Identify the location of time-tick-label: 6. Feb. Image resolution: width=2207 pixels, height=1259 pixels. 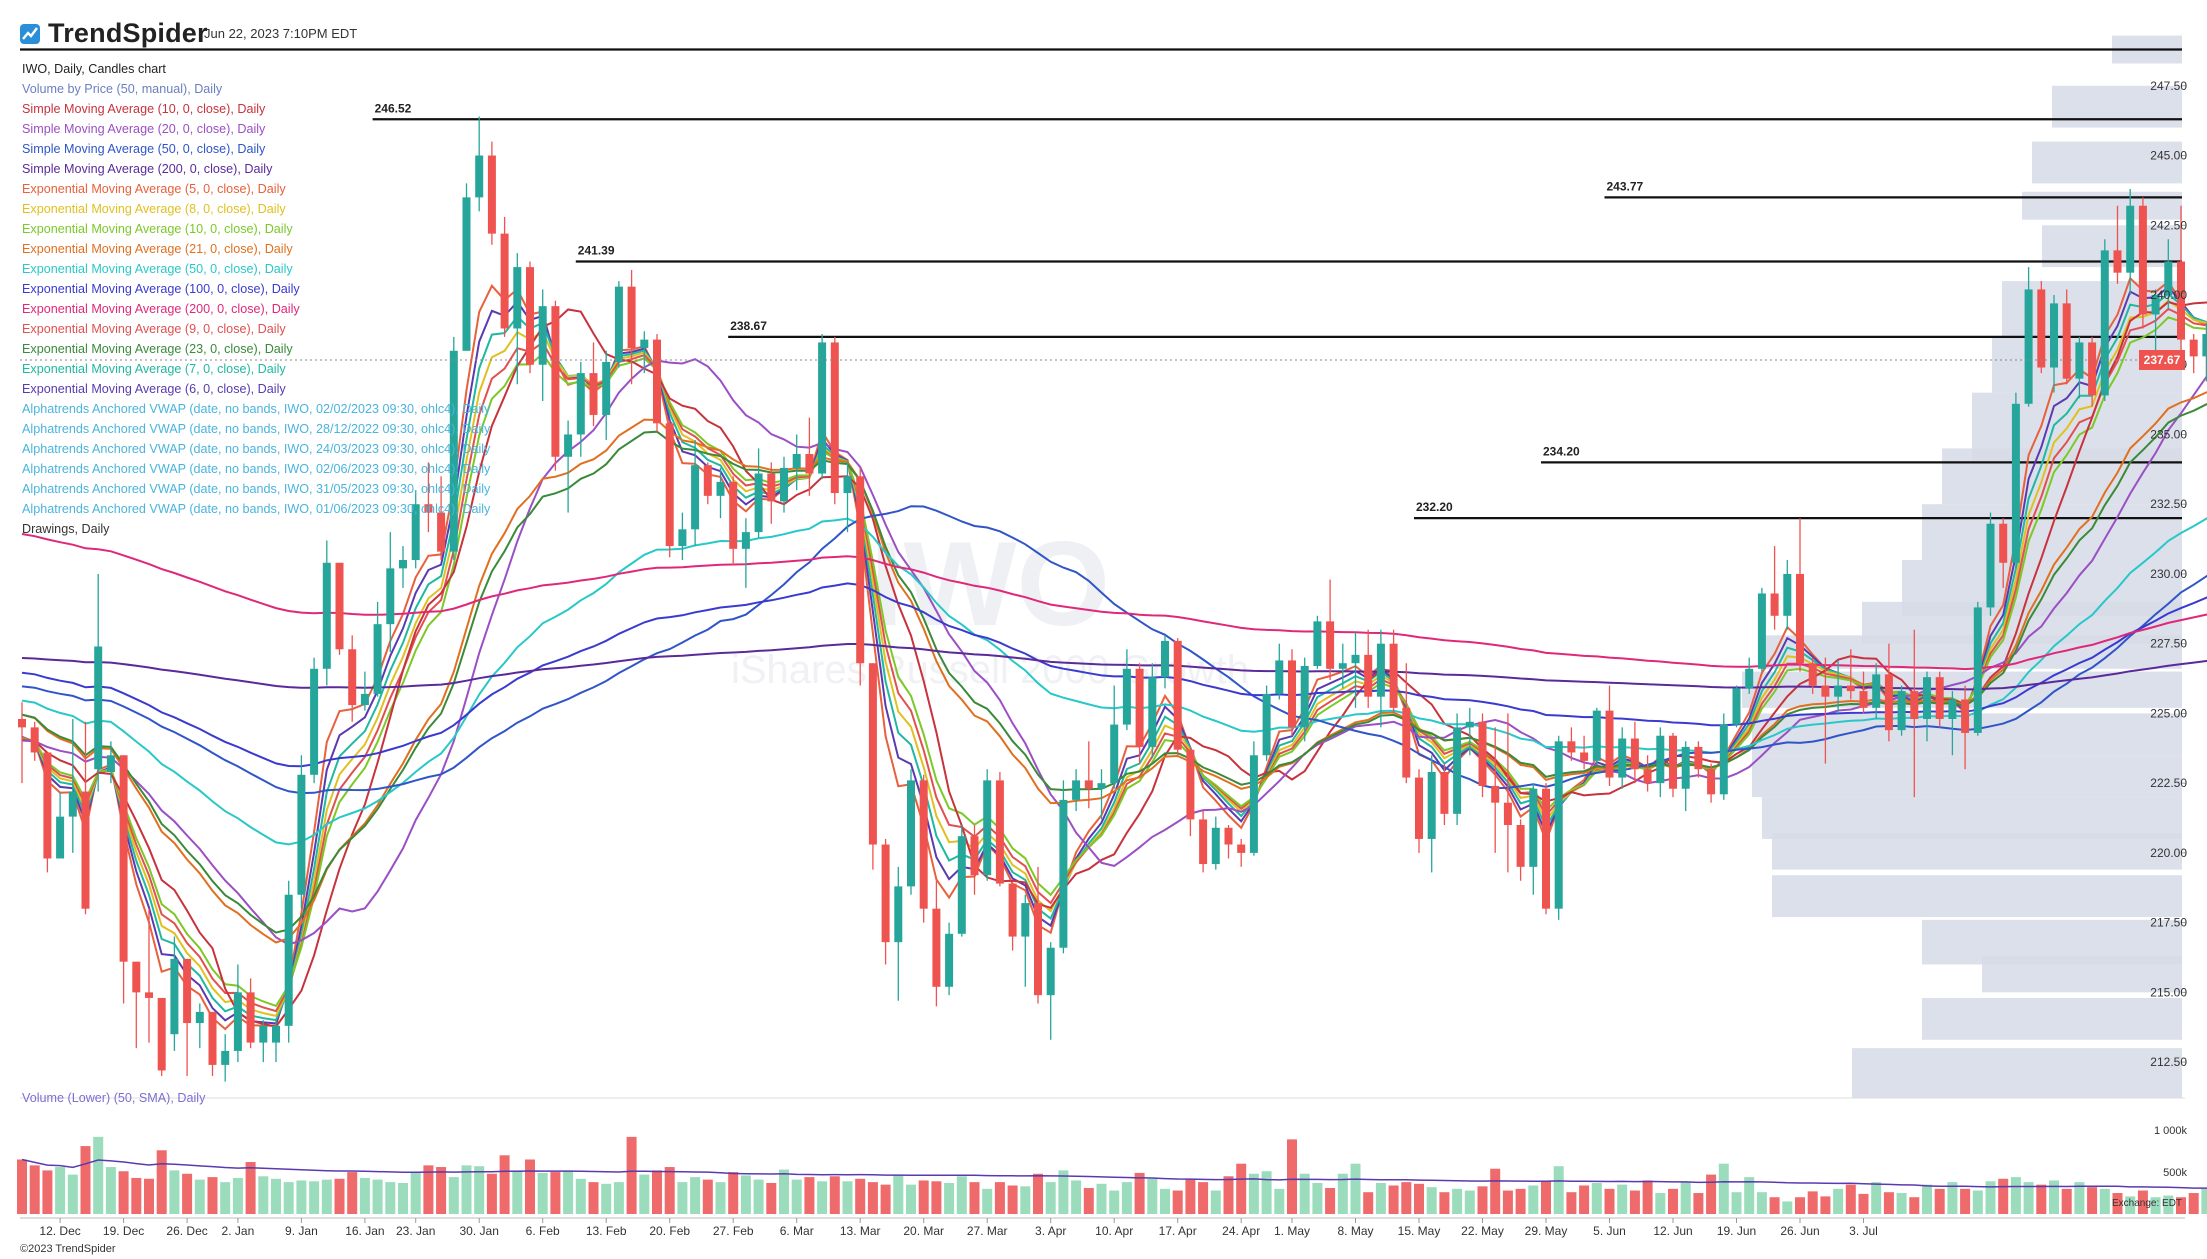
(543, 1231).